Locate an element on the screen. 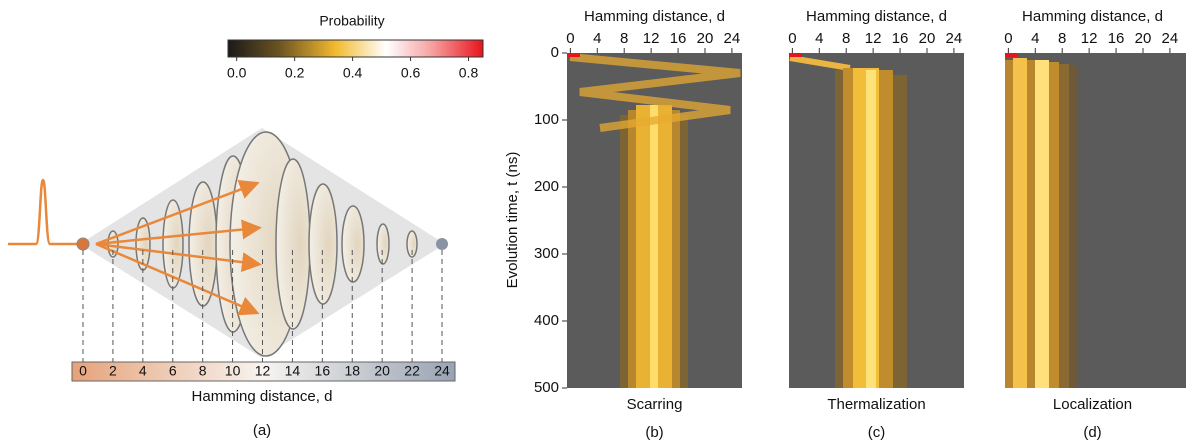 This screenshot has height=444, width=1186. tick-label: 4 is located at coordinates (143, 371).